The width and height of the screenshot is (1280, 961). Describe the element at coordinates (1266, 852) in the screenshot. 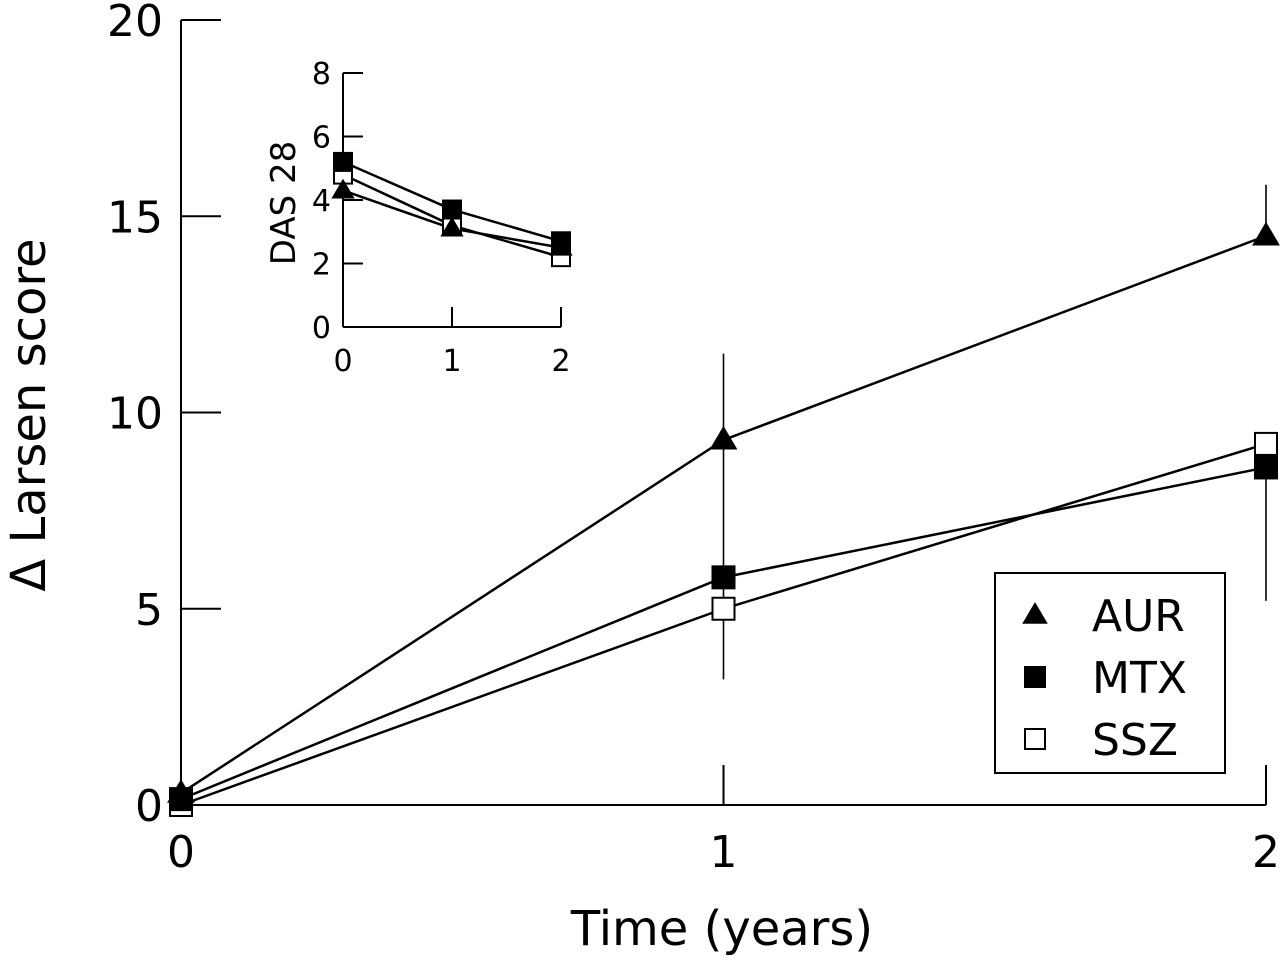

I see `x-tick-label: 2` at that location.